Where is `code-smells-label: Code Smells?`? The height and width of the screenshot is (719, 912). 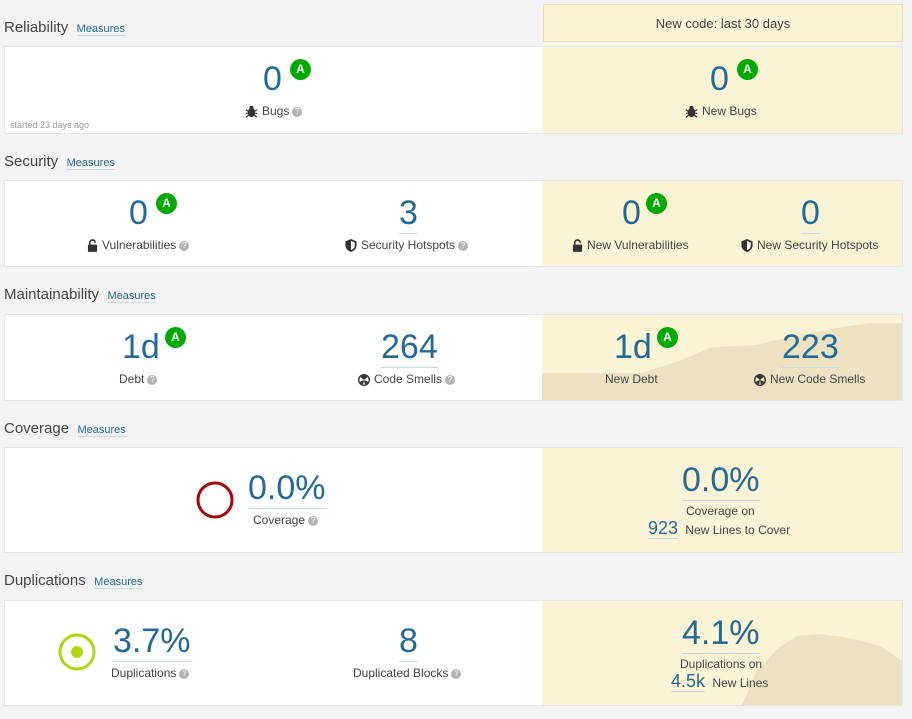
code-smells-label: Code Smells? is located at coordinates (407, 379).